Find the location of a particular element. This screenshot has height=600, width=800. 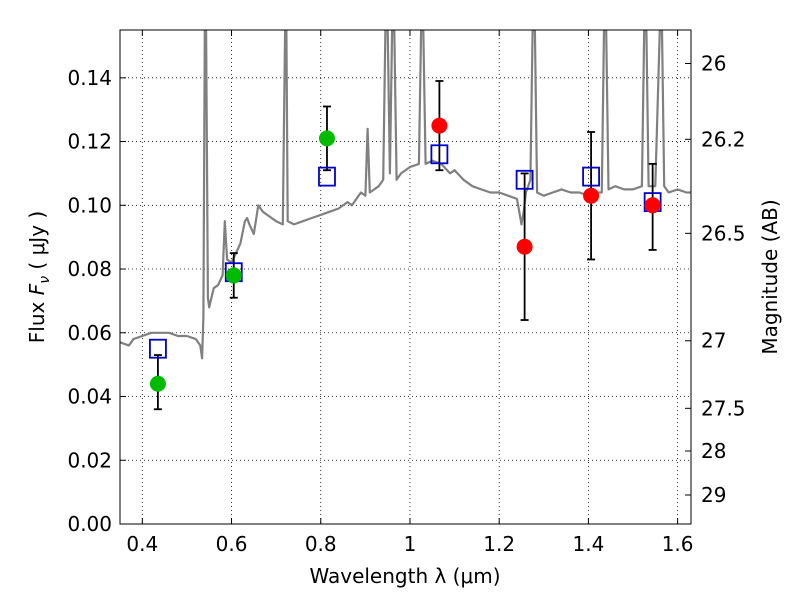

x-tick-label: 1.2 is located at coordinates (499, 544).